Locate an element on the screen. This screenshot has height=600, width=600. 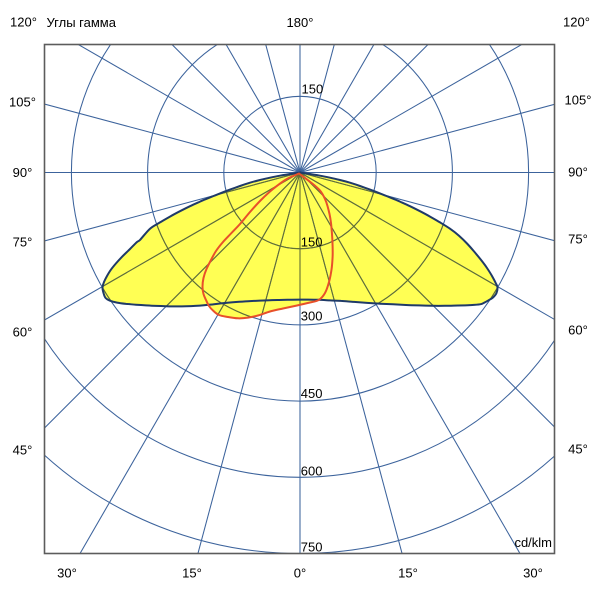
svg-text: 750 is located at coordinates (312, 547).